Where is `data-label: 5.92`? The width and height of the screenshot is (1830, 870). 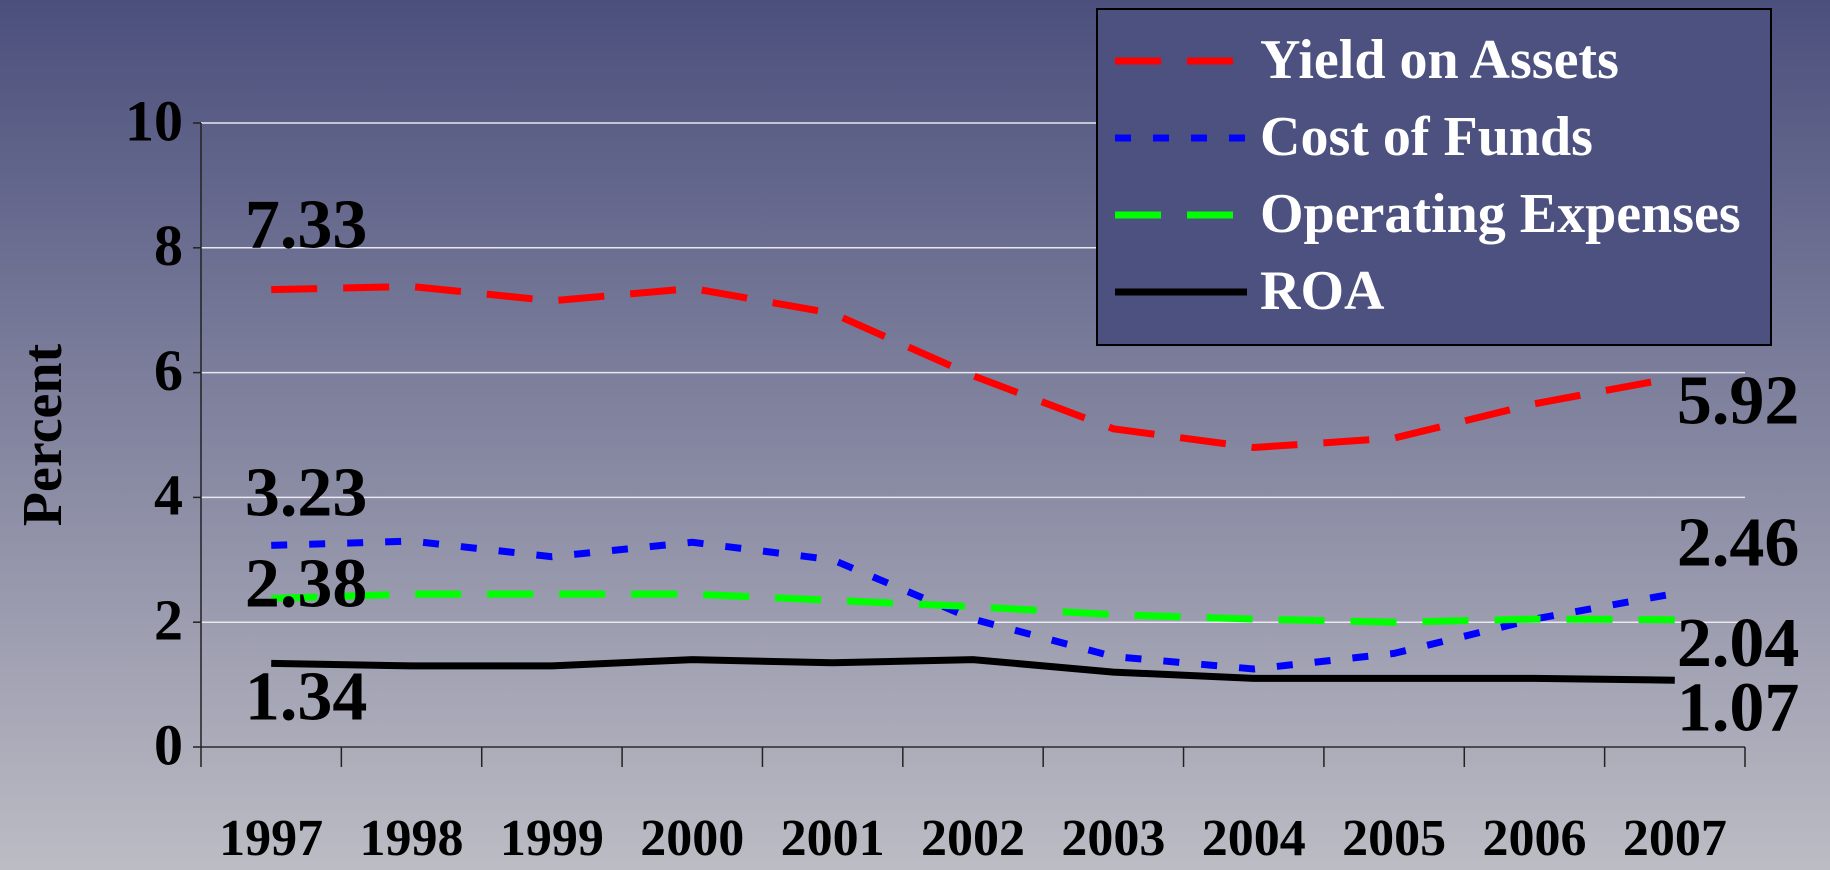
data-label: 5.92 is located at coordinates (1738, 401).